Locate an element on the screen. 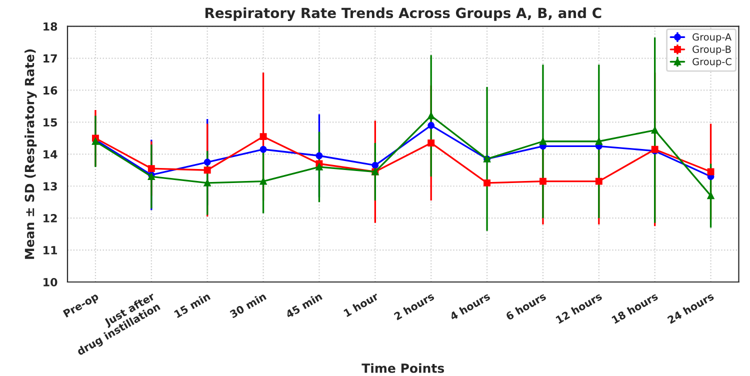  legend-label: Group-C is located at coordinates (712, 63).